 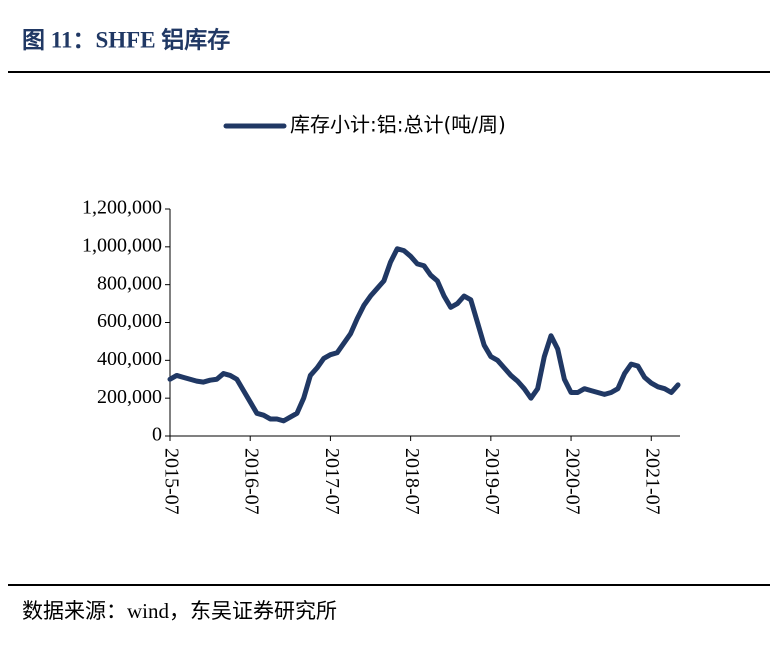 What do you see at coordinates (332, 481) in the screenshot?
I see `x-tick-label: 2017-07` at bounding box center [332, 481].